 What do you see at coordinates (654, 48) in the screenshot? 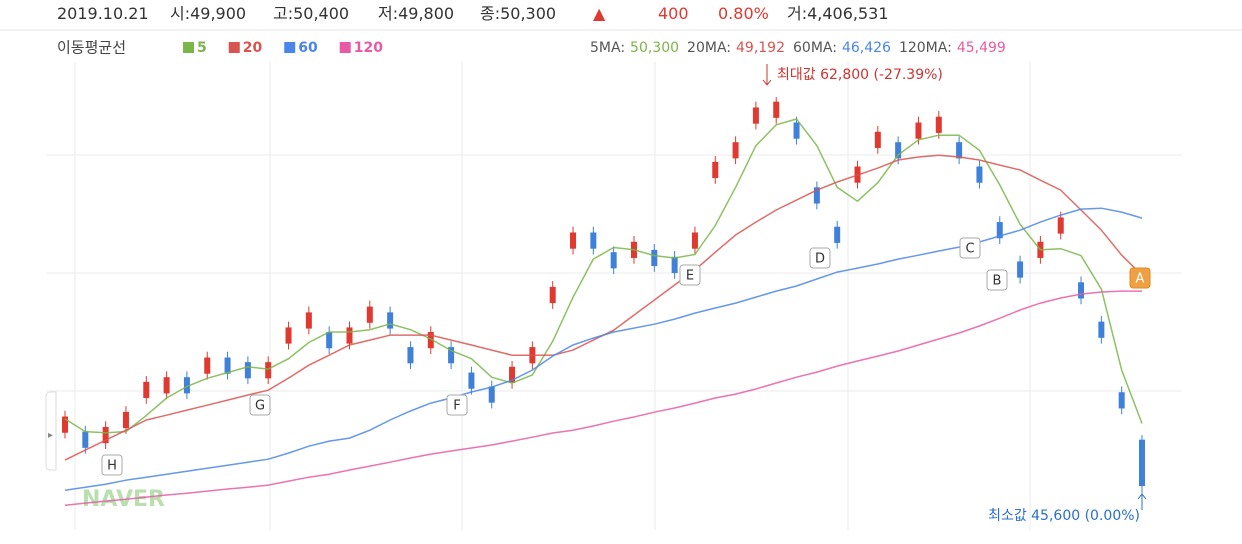
I see `ma-value: 50,300` at bounding box center [654, 48].